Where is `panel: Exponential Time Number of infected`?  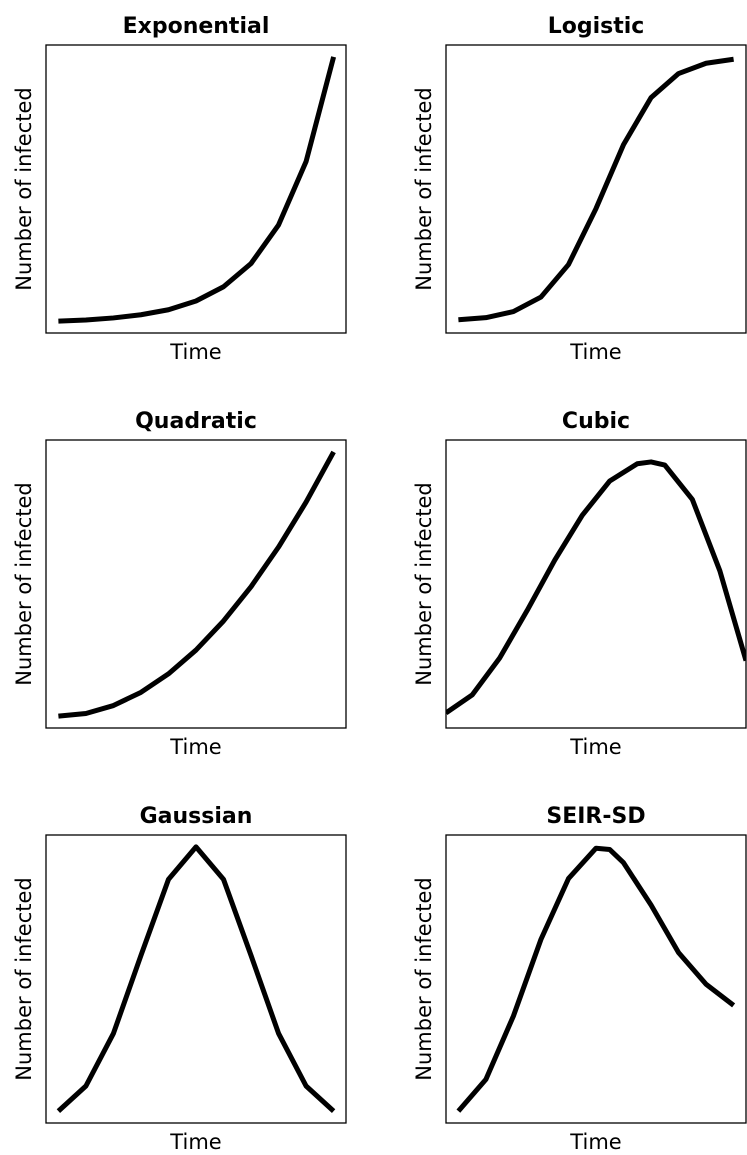 panel: Exponential Time Number of infected is located at coordinates (179, 189).